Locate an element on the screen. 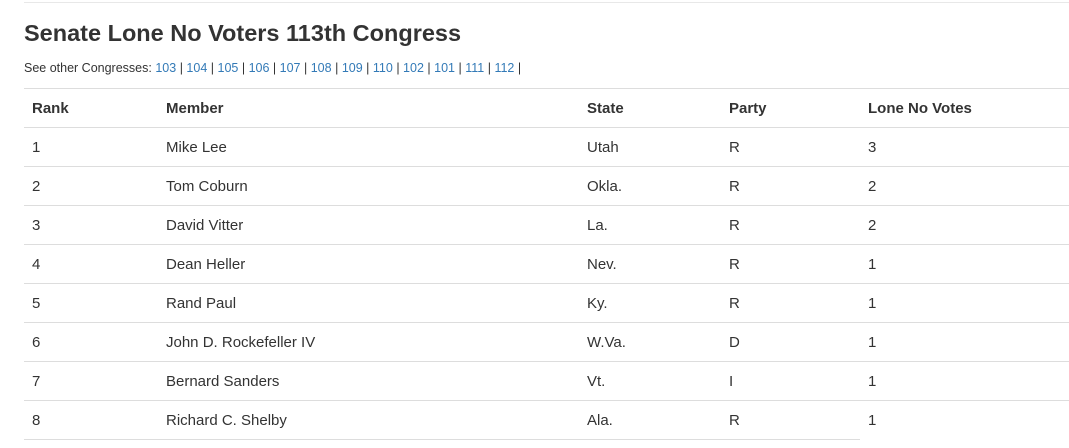 This screenshot has height=448, width=1069. top-divider is located at coordinates (546, 2).